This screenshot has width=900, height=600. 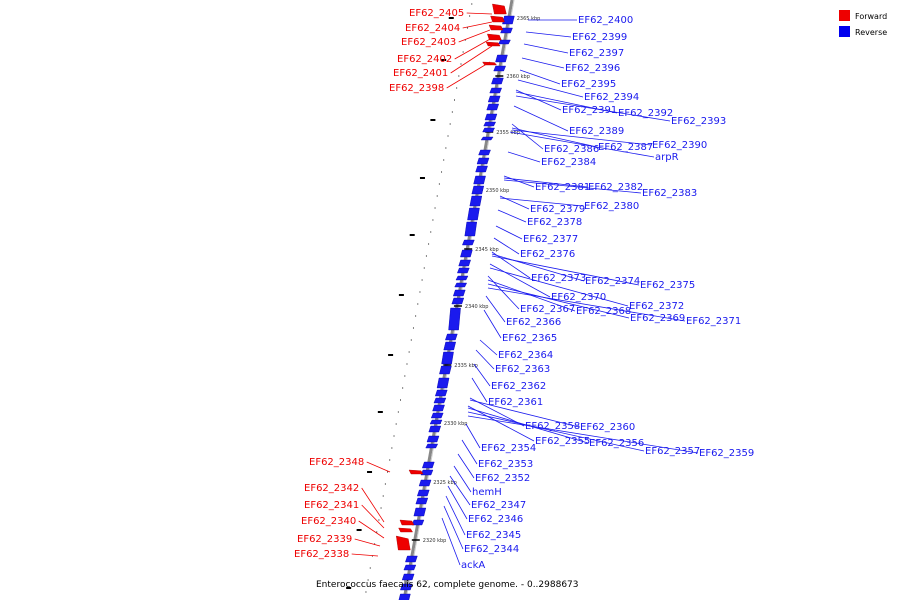 What do you see at coordinates (571, 149) in the screenshot?
I see `reverse-gene-label: EF62_2386` at bounding box center [571, 149].